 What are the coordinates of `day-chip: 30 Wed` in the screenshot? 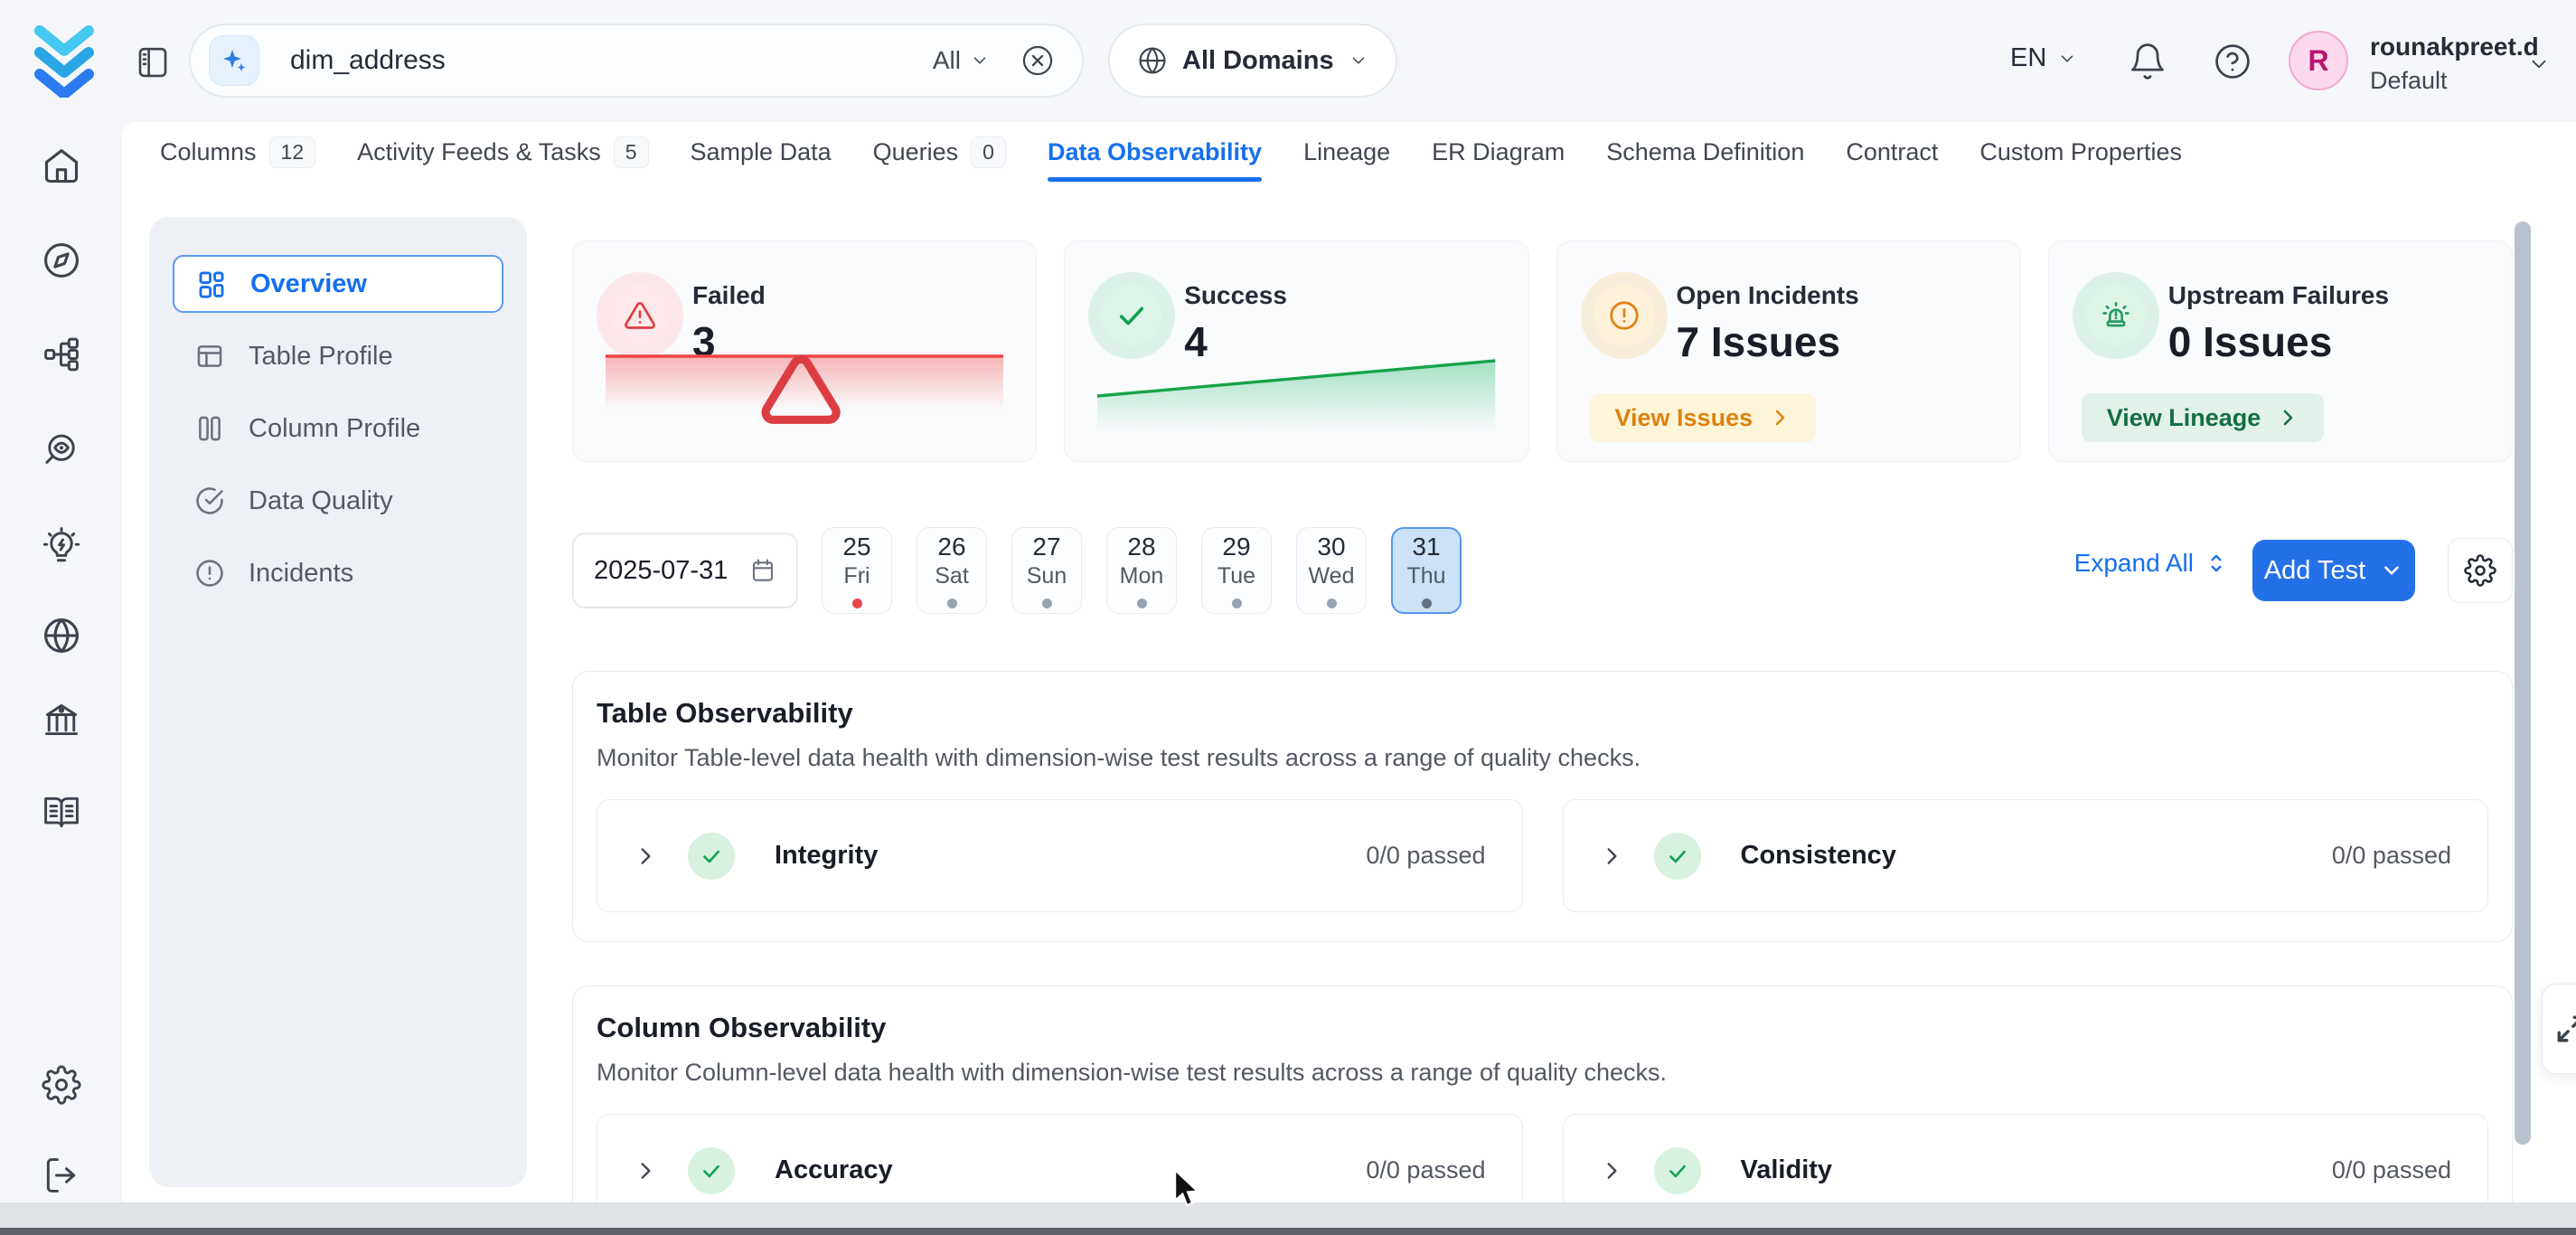 It's located at (1331, 570).